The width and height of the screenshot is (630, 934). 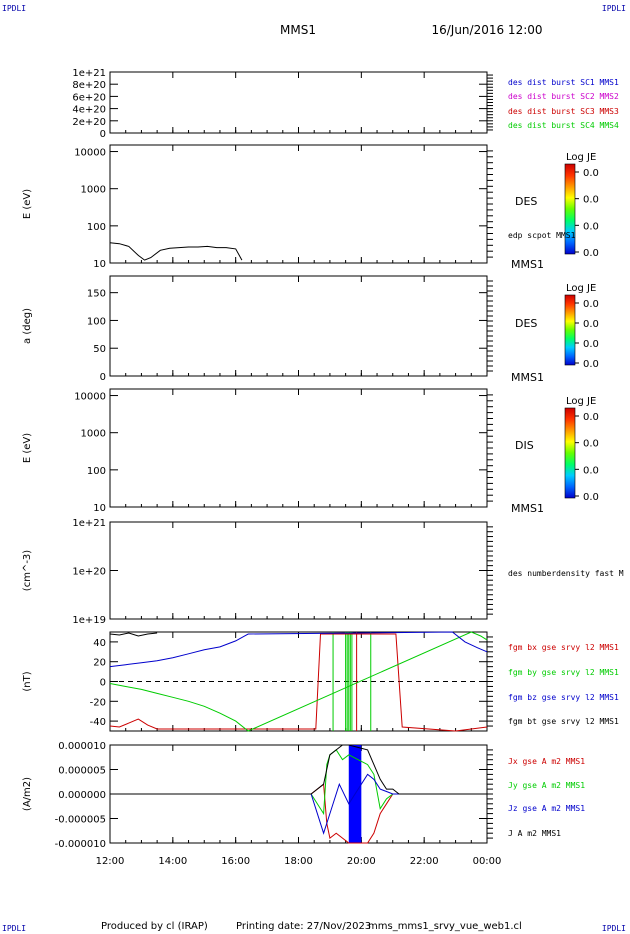 What do you see at coordinates (172, 861) in the screenshot?
I see `x-tick-label: 14:00` at bounding box center [172, 861].